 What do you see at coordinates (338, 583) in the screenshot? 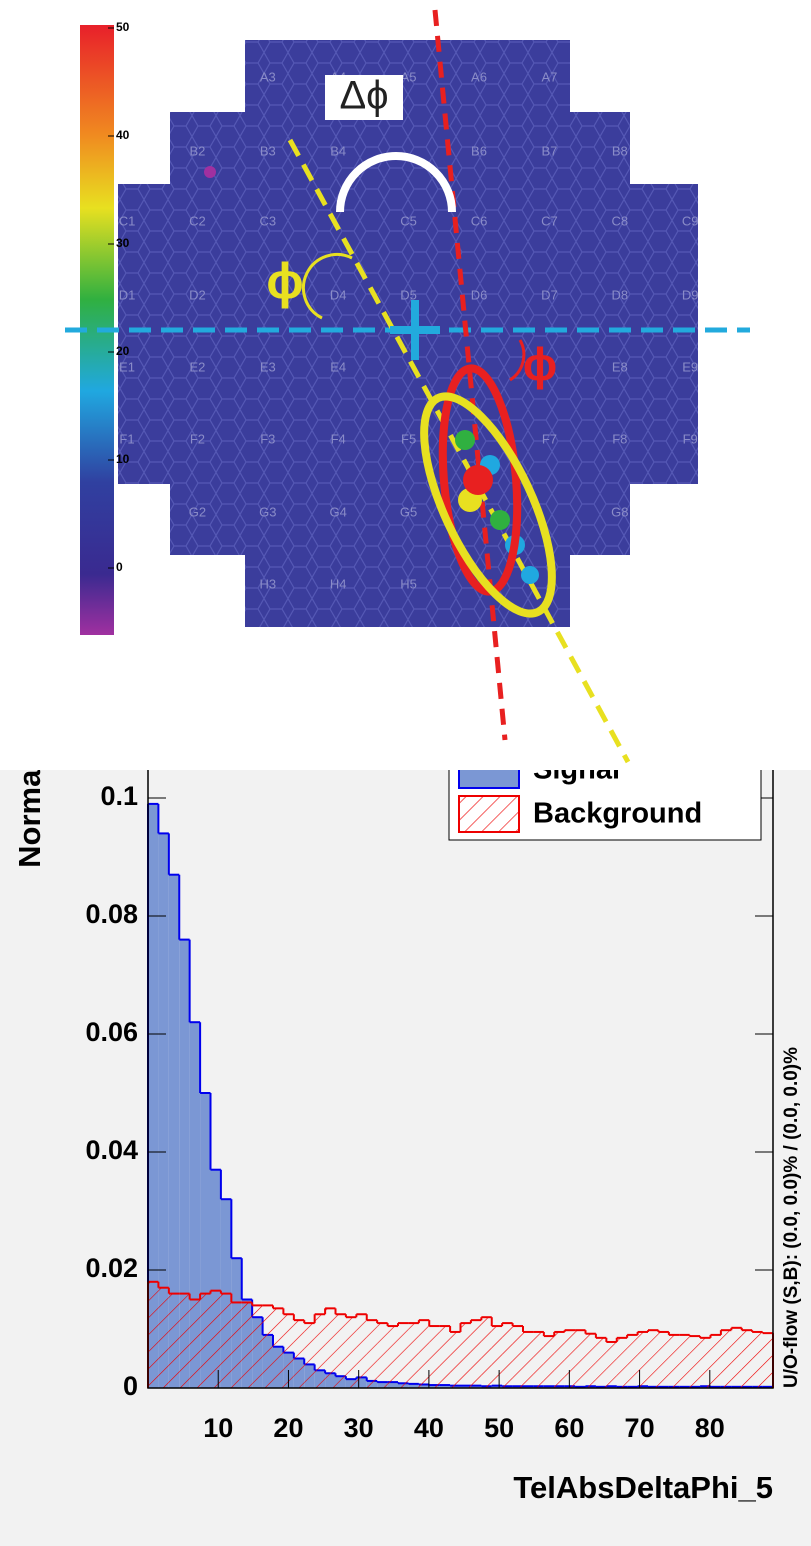
I see `cell-label: H4` at bounding box center [338, 583].